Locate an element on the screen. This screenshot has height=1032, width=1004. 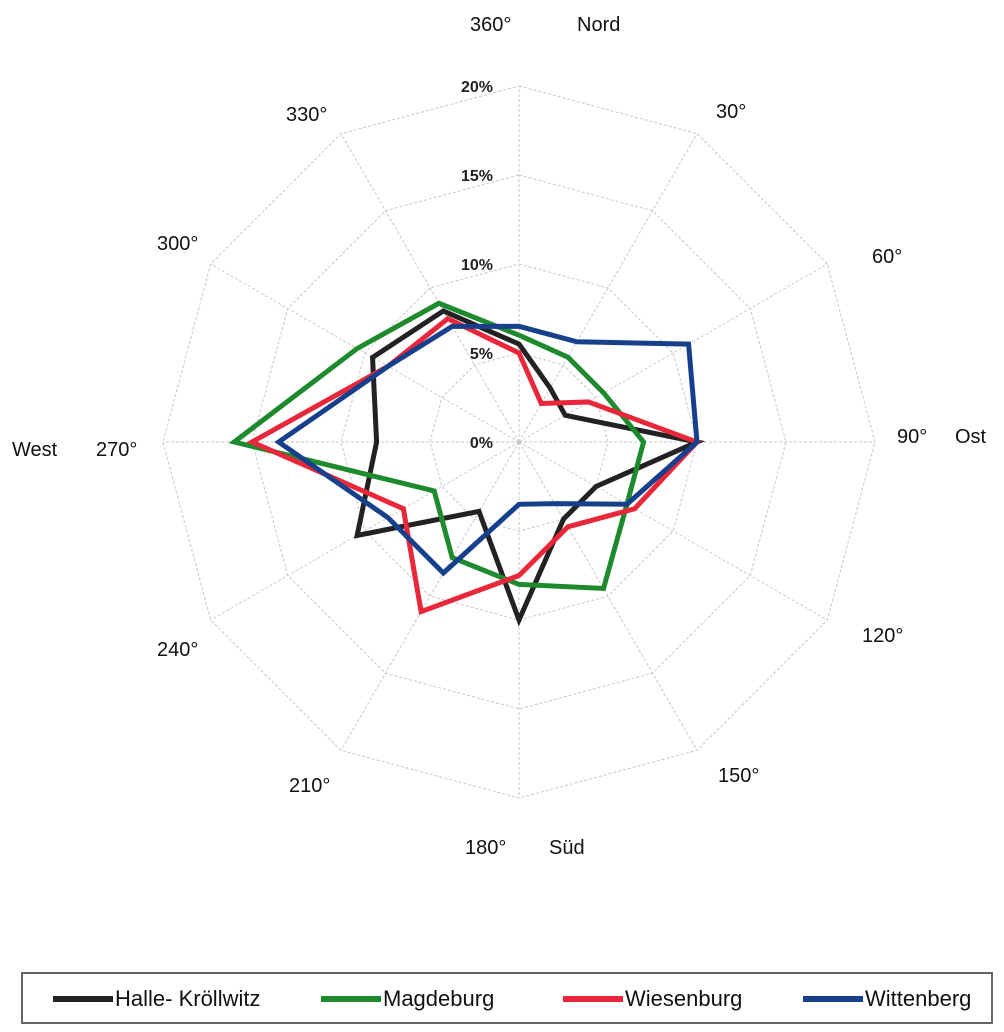
legend-swatch-wiesenburg is located at coordinates (593, 999).